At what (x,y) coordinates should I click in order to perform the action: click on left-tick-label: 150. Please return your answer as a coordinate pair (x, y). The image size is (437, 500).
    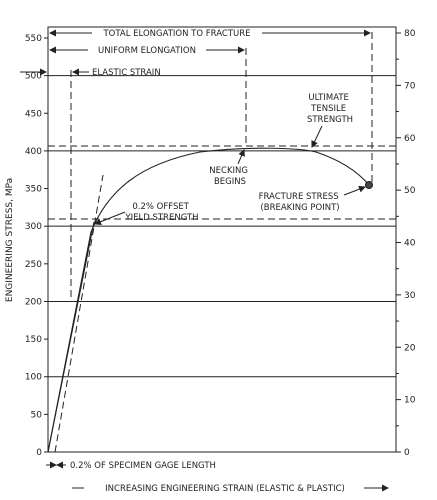
    Looking at the image, I should click on (33, 340).